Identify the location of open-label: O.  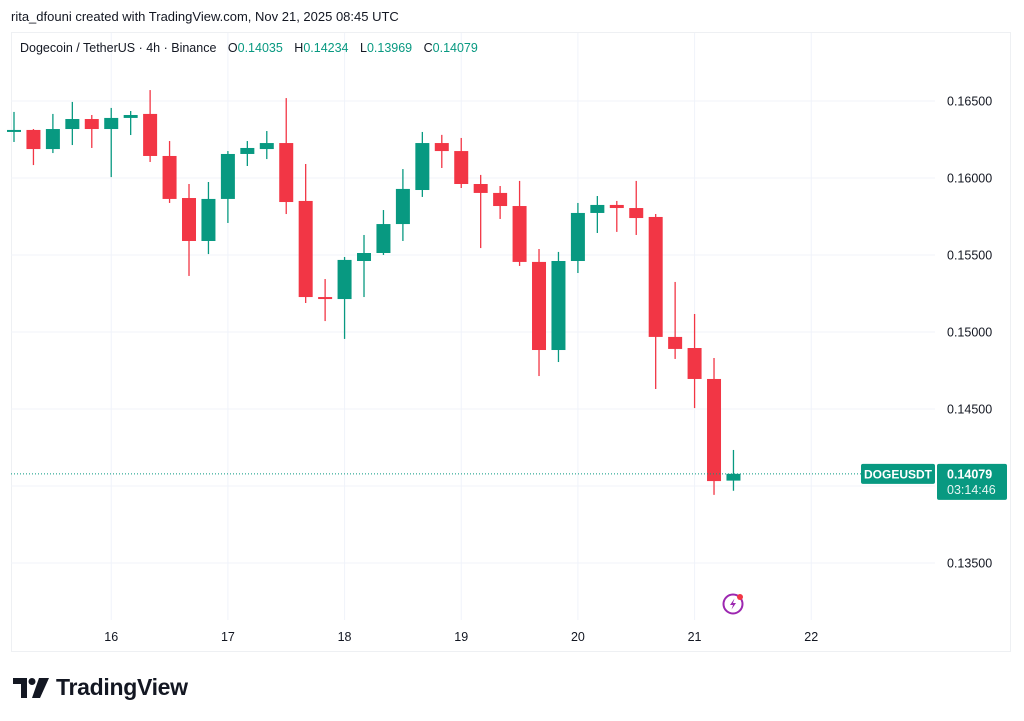
(232, 48).